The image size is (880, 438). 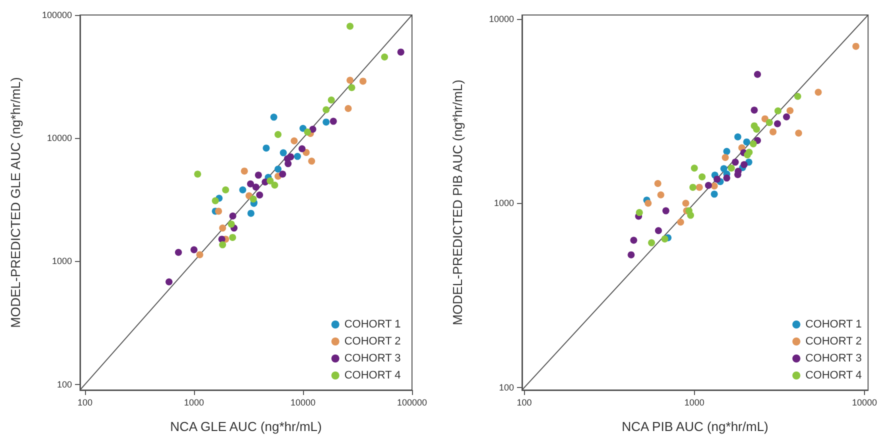 What do you see at coordinates (457, 203) in the screenshot?
I see `y-axis-title: MODEL-PREDICTED PIB AUC (ng*hr/mL)` at bounding box center [457, 203].